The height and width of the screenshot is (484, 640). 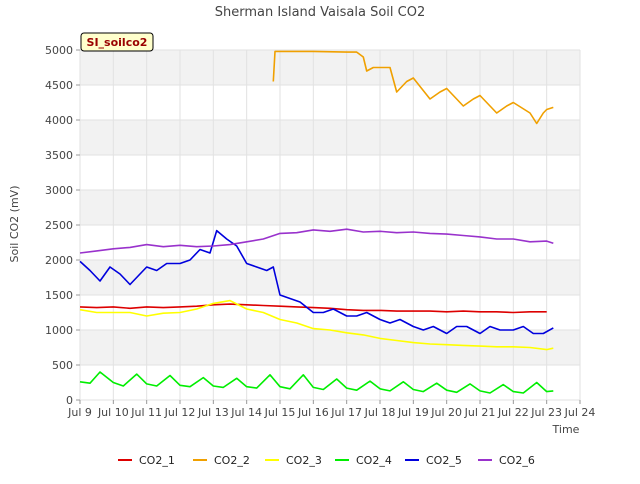 I want to click on x-tick-label: Jul 9, so click(x=79, y=412).